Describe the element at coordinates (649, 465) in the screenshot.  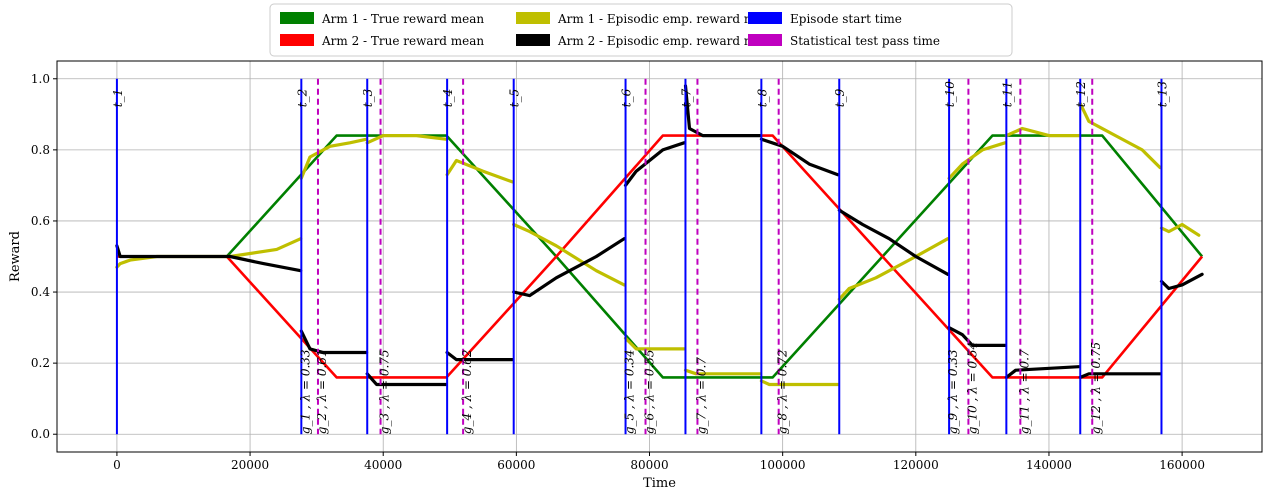
I see `x-tick-label: 80000` at that location.